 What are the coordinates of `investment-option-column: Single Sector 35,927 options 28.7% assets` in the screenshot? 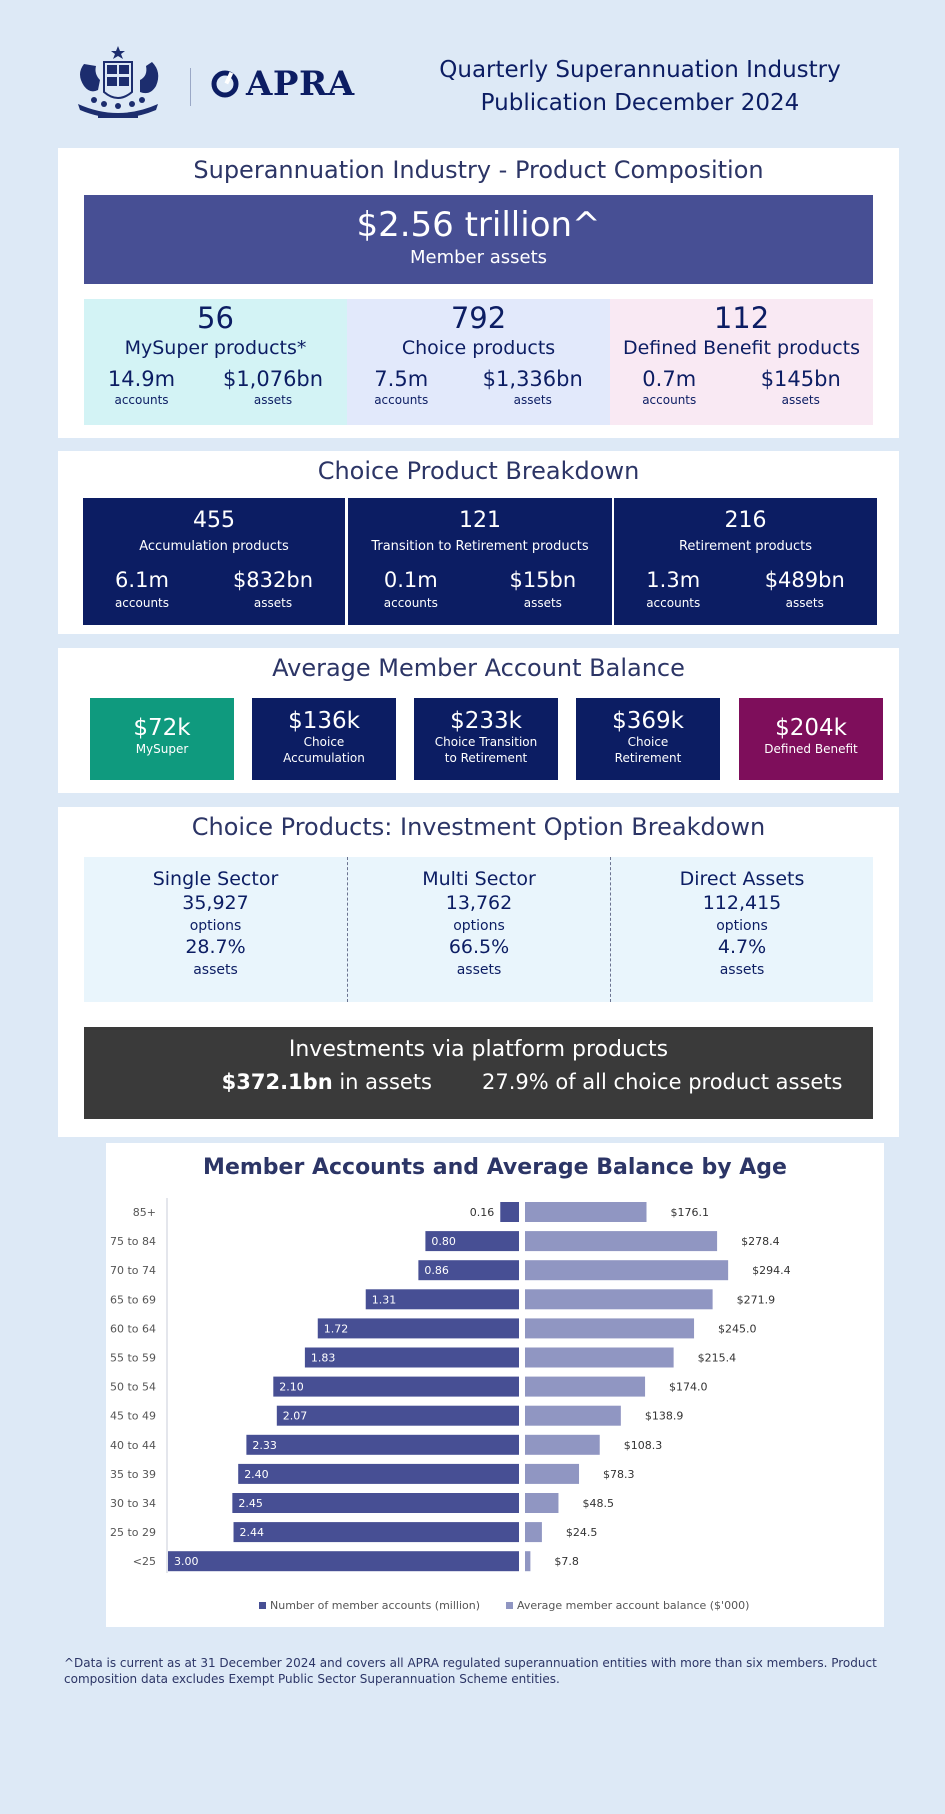 It's located at (215, 929).